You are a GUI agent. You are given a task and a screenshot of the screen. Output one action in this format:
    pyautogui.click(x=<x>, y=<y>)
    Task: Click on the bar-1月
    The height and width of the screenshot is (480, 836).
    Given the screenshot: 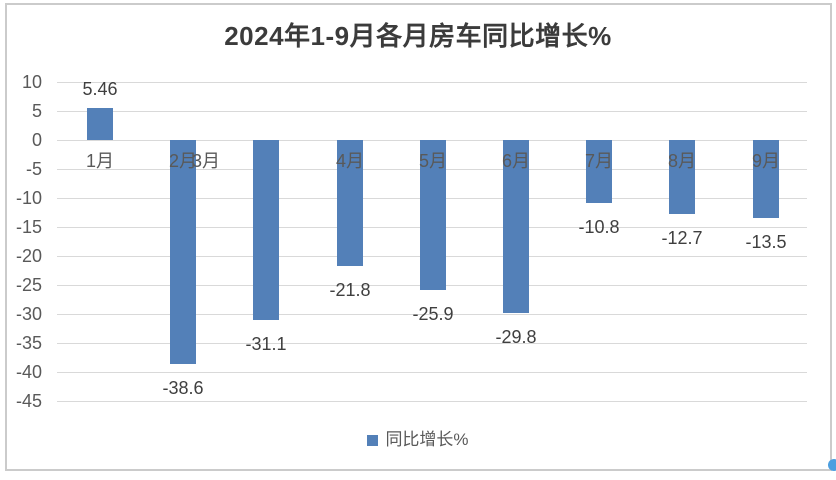 What is the action you would take?
    pyautogui.click(x=100, y=124)
    